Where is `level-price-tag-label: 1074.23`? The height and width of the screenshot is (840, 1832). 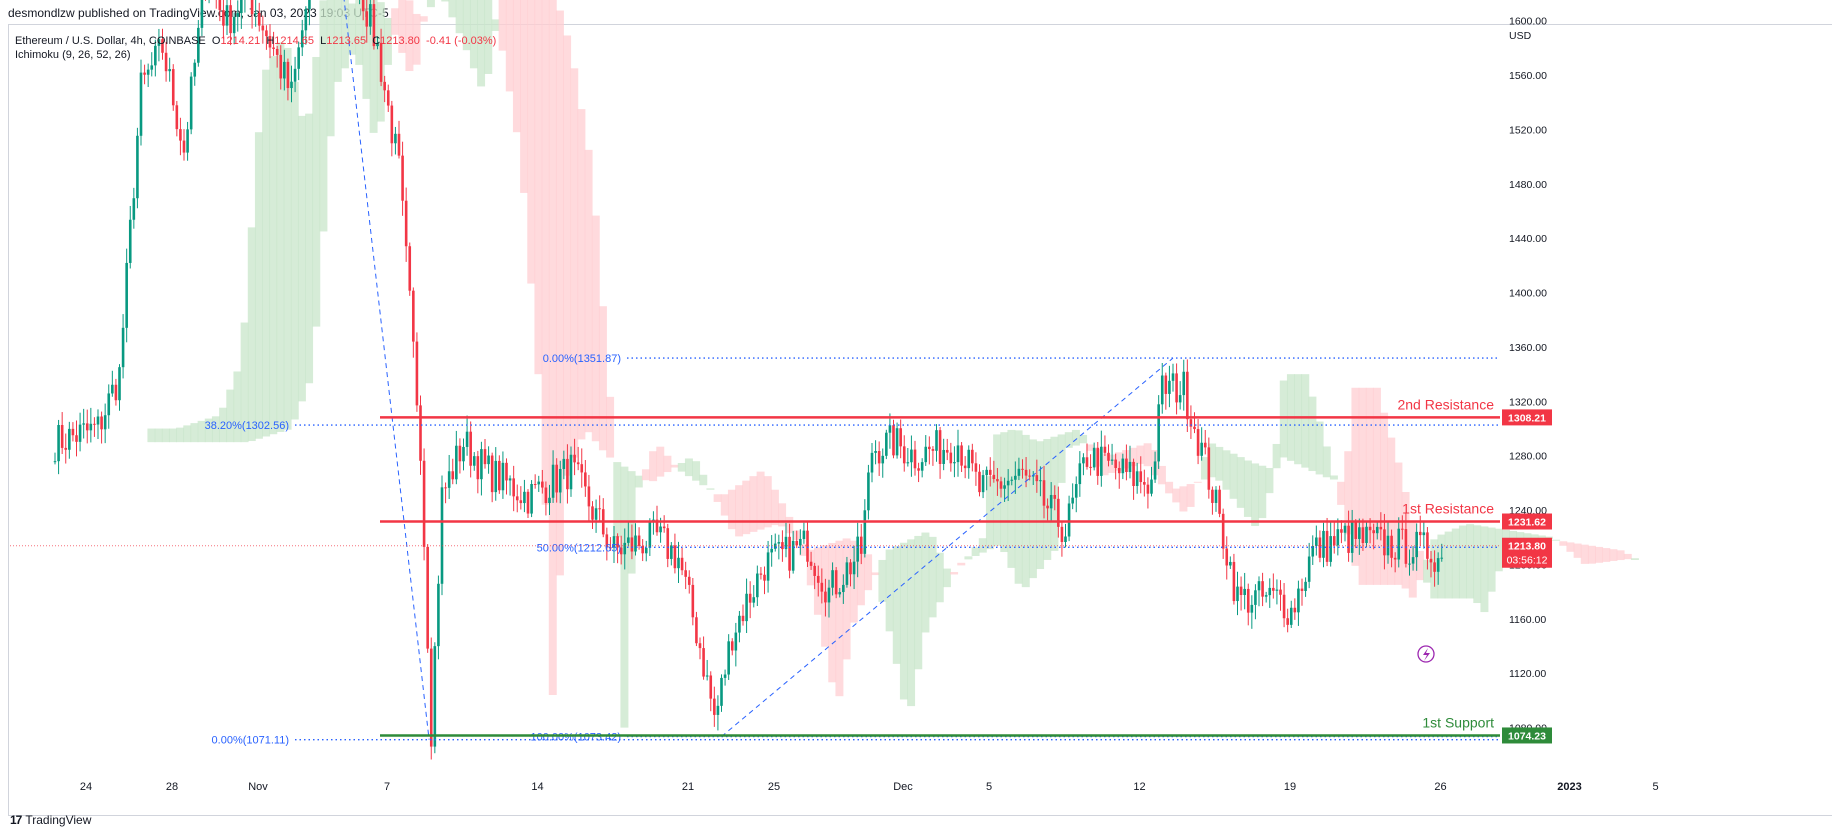 level-price-tag-label: 1074.23 is located at coordinates (1527, 736).